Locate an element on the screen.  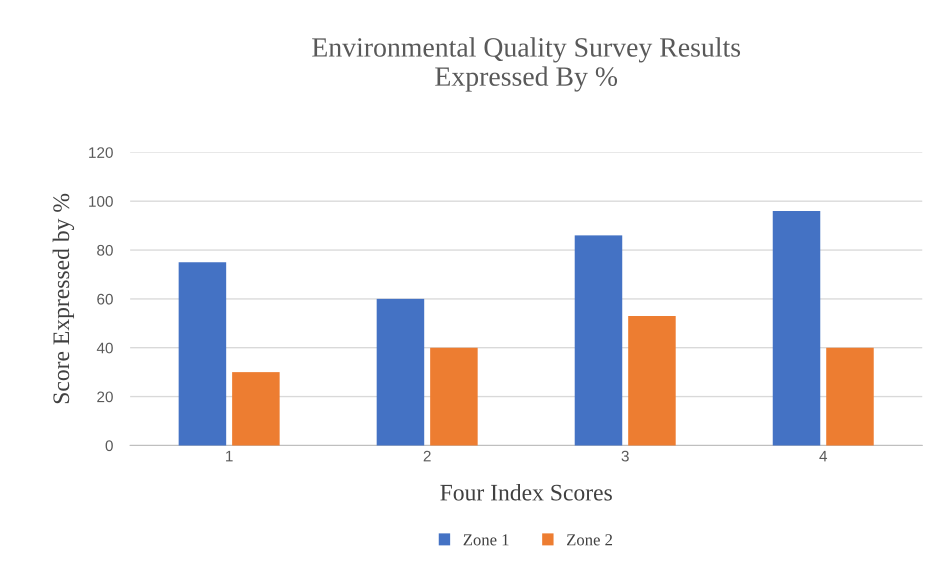
y-axis-title: Score Expressed by % is located at coordinates (63, 299).